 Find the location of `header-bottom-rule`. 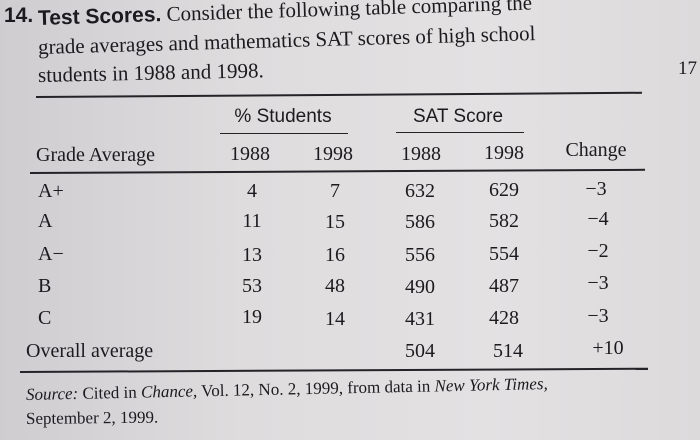

header-bottom-rule is located at coordinates (337, 171).